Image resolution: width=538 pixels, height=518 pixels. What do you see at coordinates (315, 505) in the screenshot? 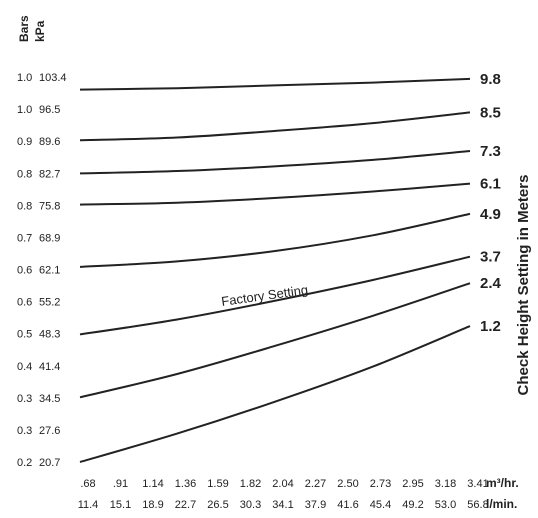
I see `x-tick-lmin: 37.9` at bounding box center [315, 505].